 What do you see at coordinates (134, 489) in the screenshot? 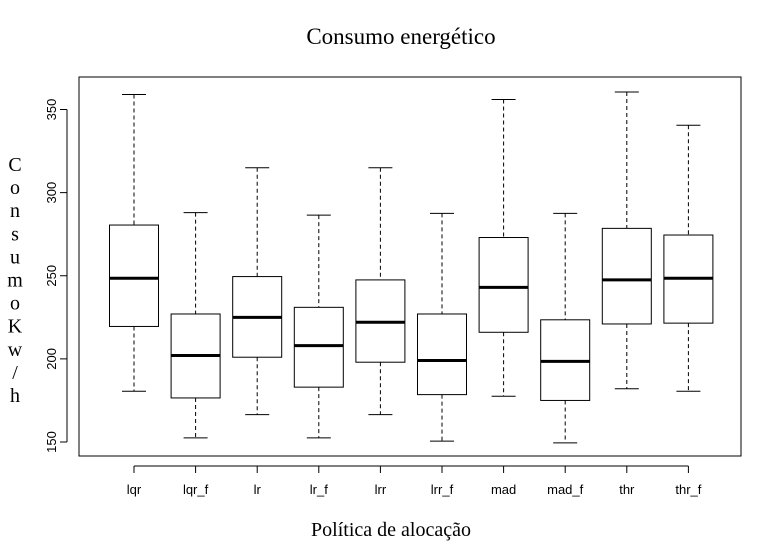
I see `x-tick-label: lqr` at bounding box center [134, 489].